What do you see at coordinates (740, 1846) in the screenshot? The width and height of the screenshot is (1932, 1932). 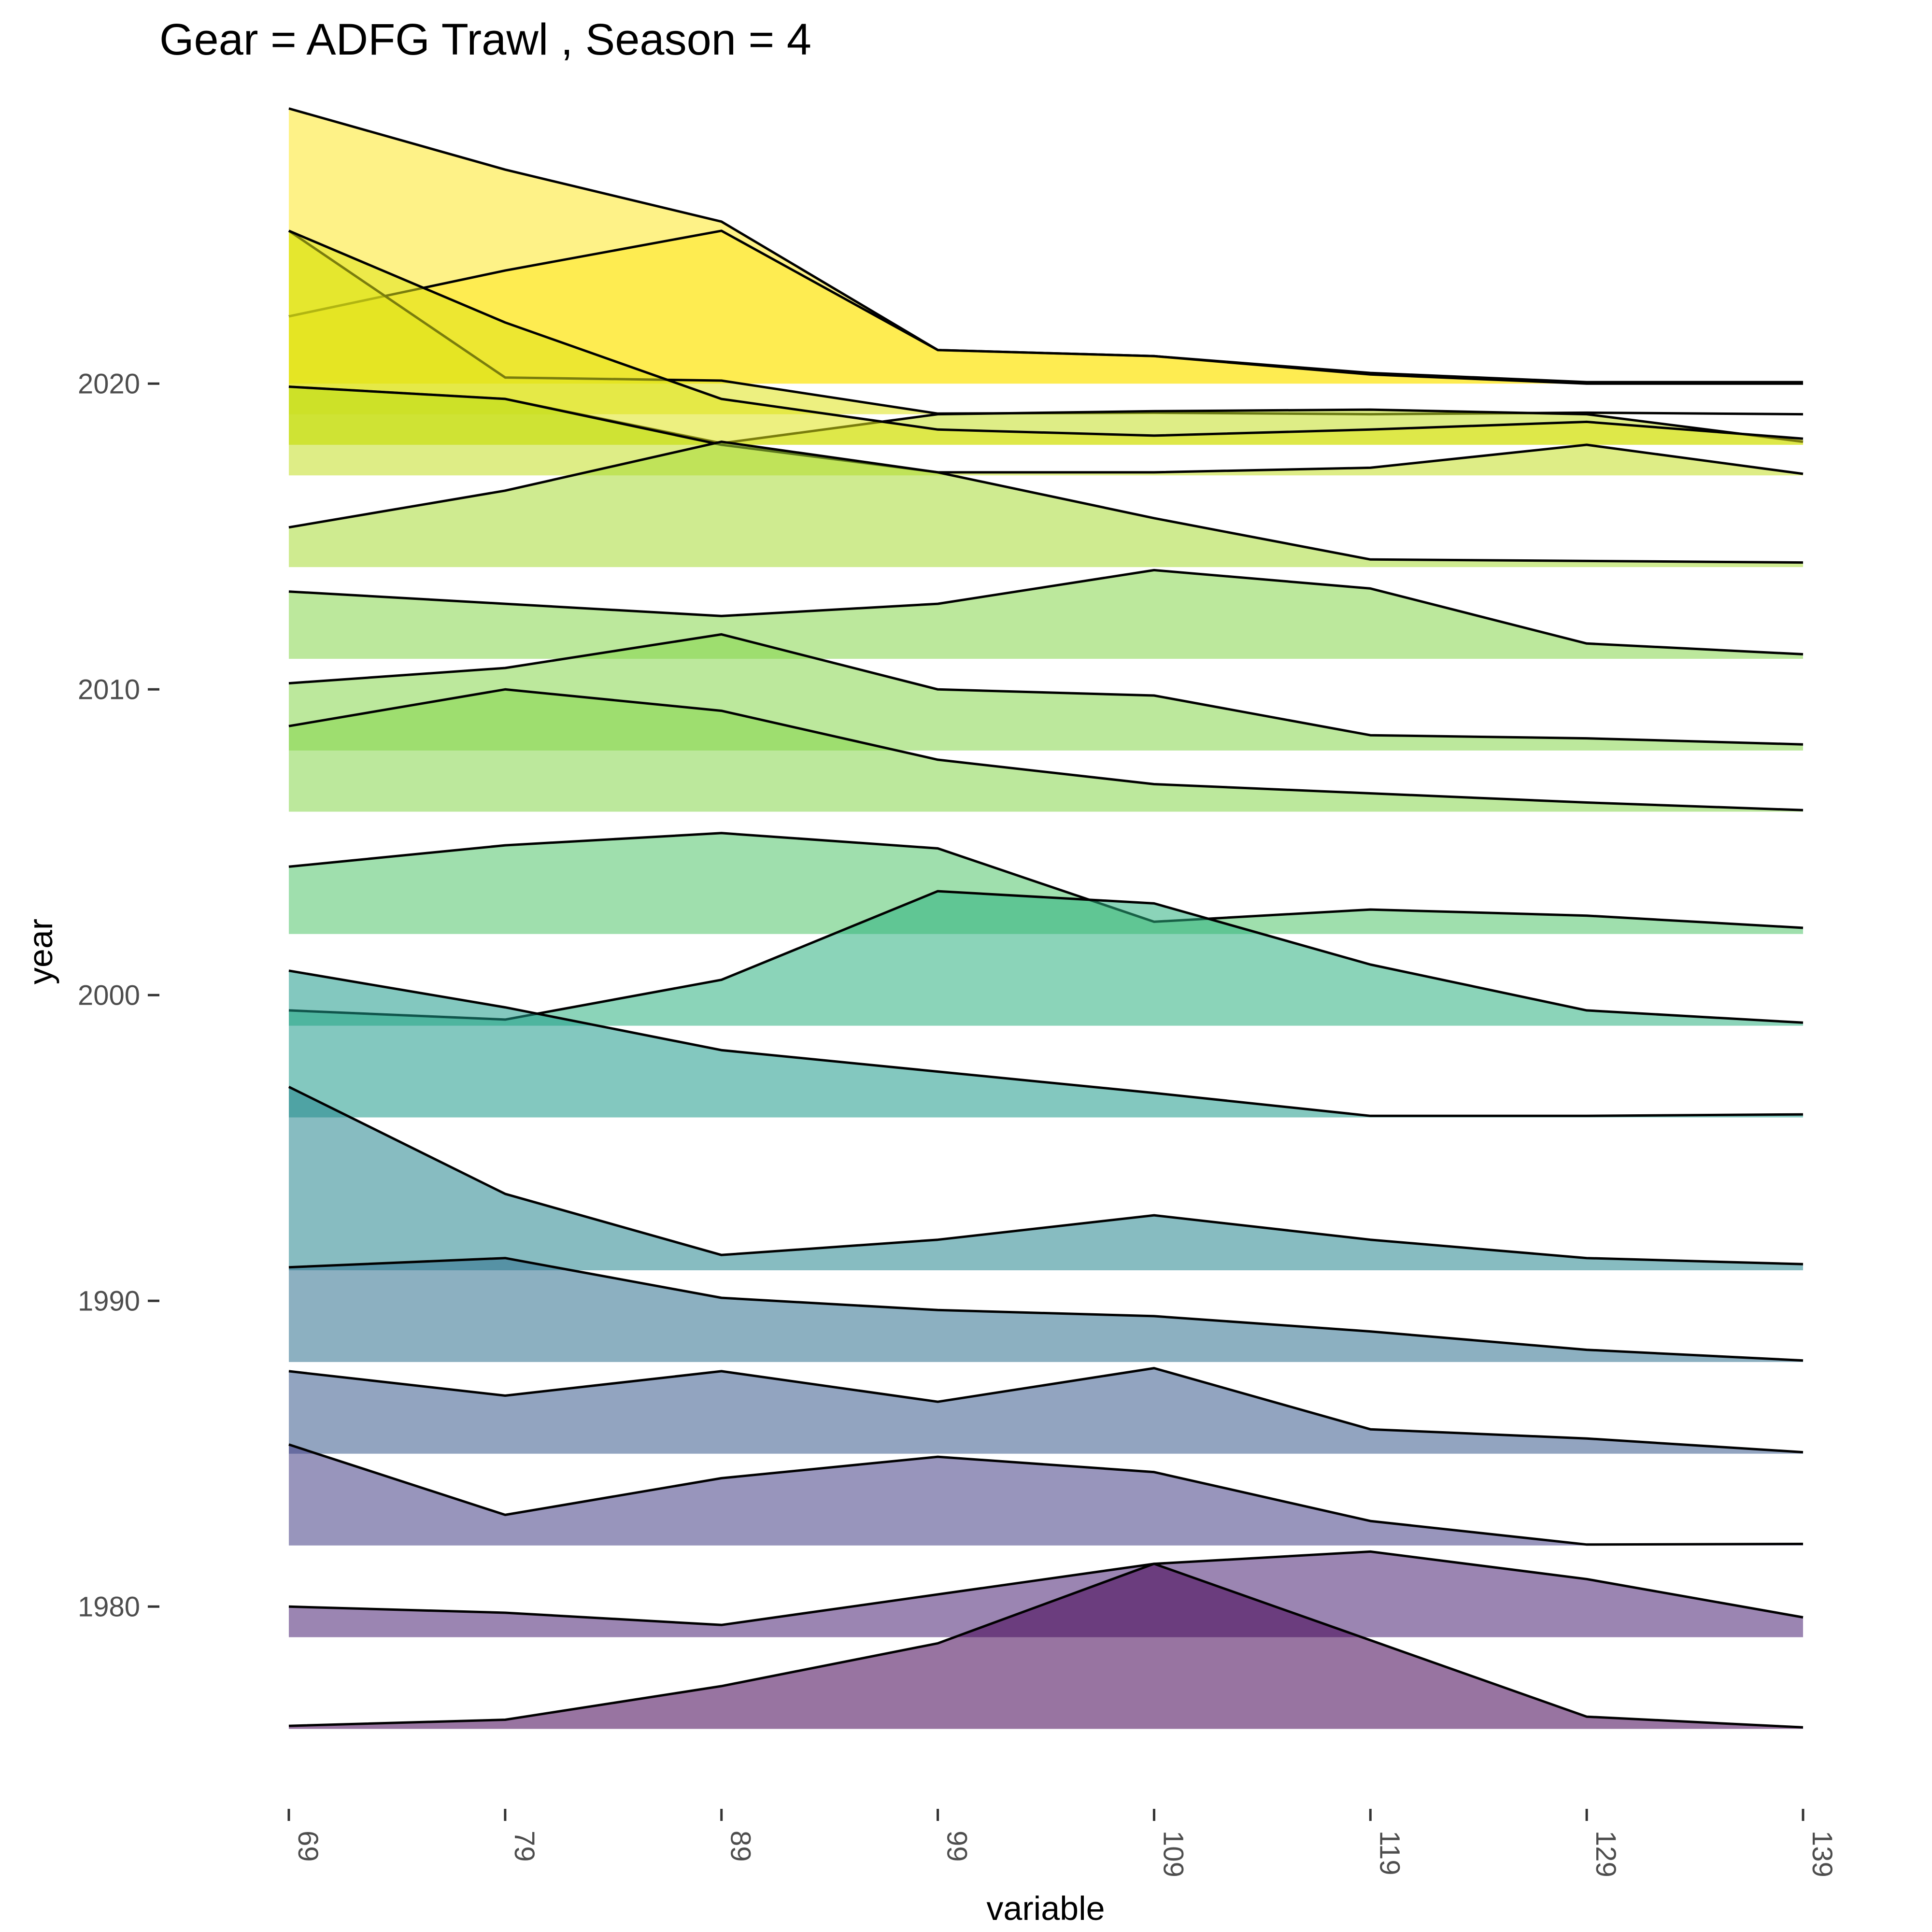 I see `x-tick-label-89: 89` at bounding box center [740, 1846].